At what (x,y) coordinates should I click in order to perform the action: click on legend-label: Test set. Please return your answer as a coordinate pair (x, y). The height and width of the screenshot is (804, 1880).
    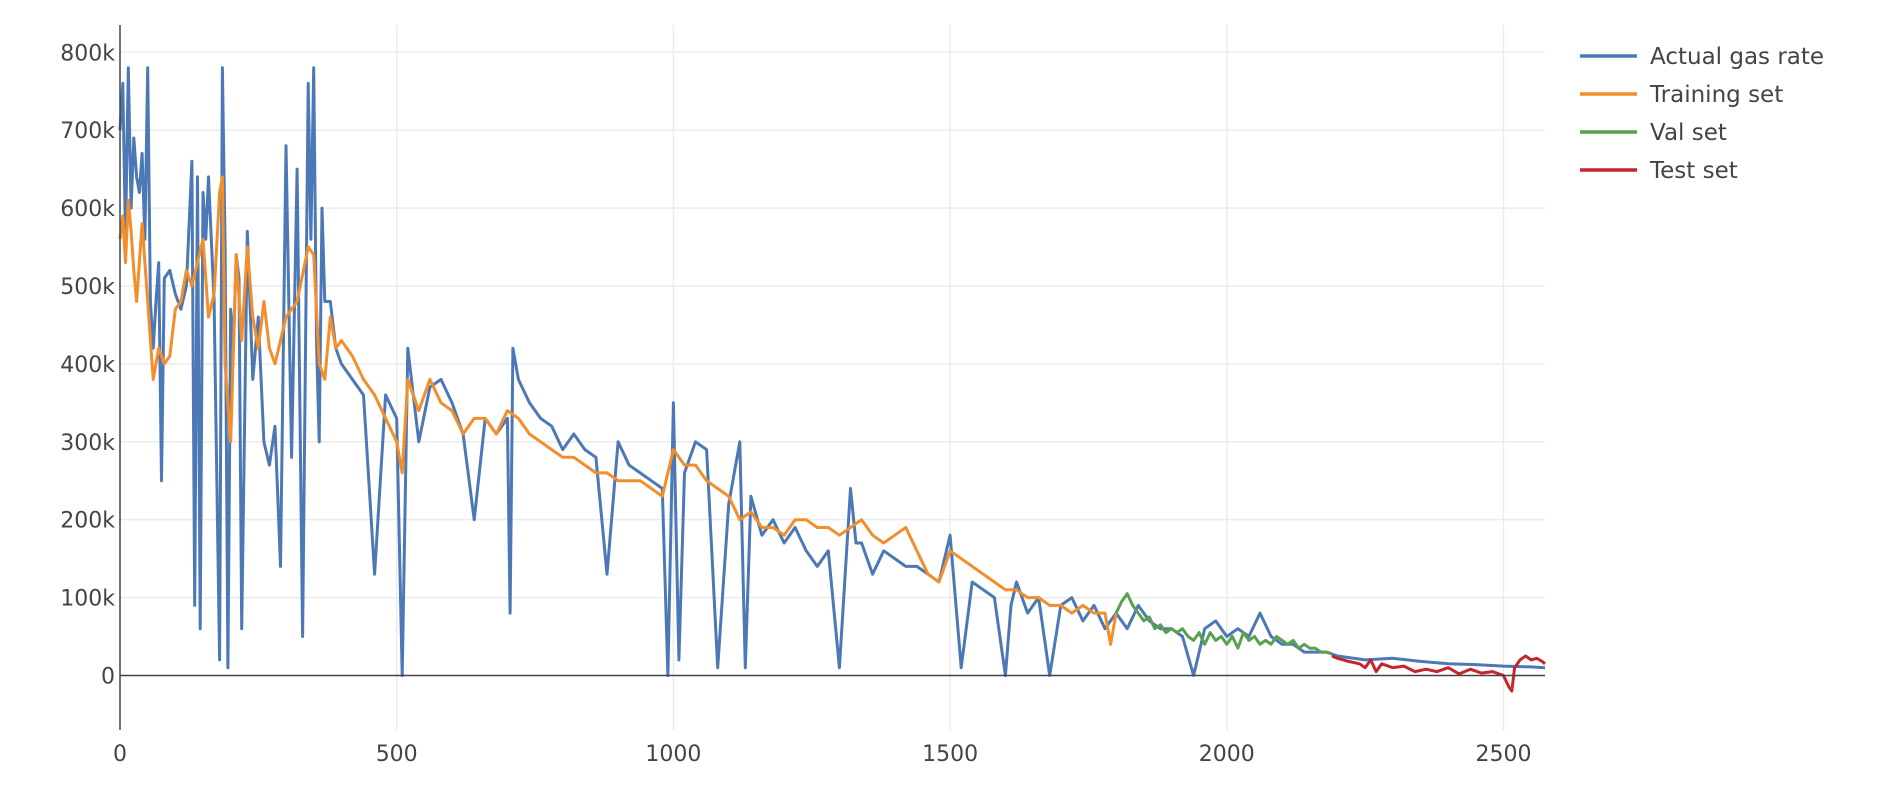
    Looking at the image, I should click on (1693, 171).